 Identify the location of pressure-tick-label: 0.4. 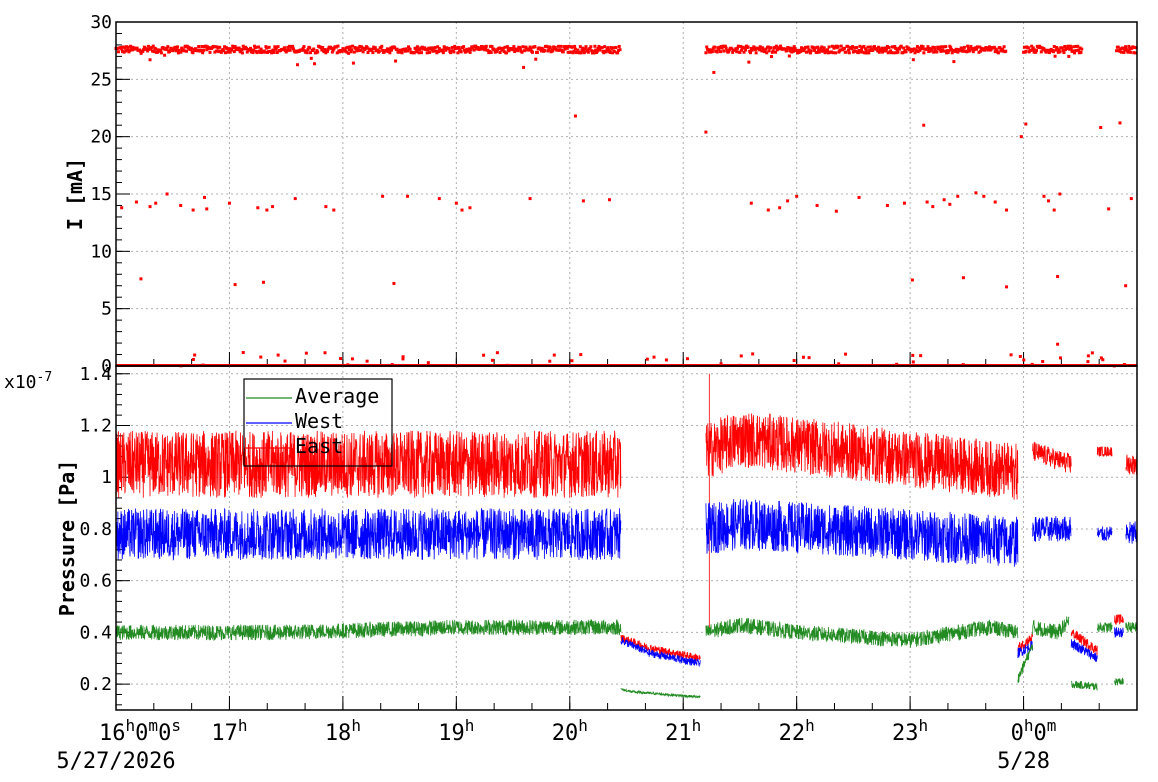
(95, 632).